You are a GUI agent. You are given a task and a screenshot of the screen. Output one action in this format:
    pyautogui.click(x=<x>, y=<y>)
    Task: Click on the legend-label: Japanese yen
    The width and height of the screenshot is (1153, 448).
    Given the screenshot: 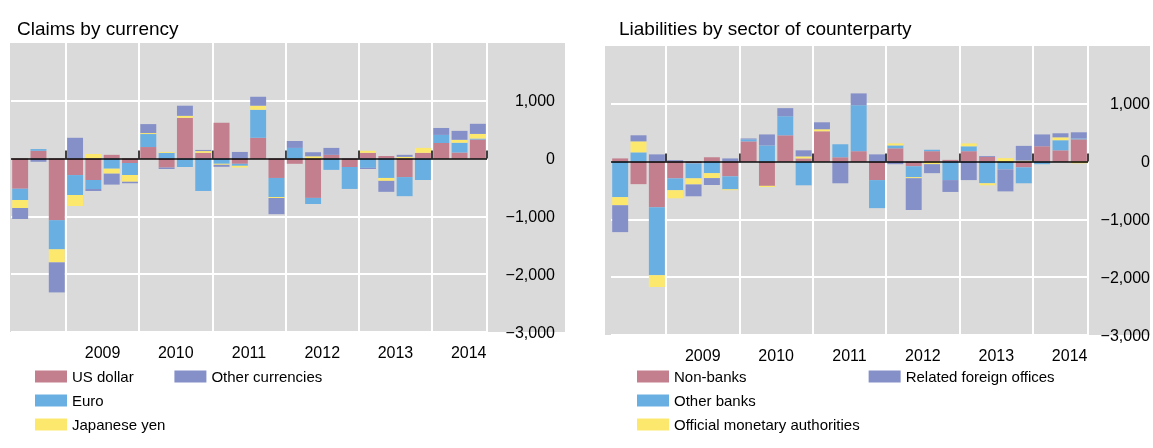 What is the action you would take?
    pyautogui.click(x=119, y=424)
    